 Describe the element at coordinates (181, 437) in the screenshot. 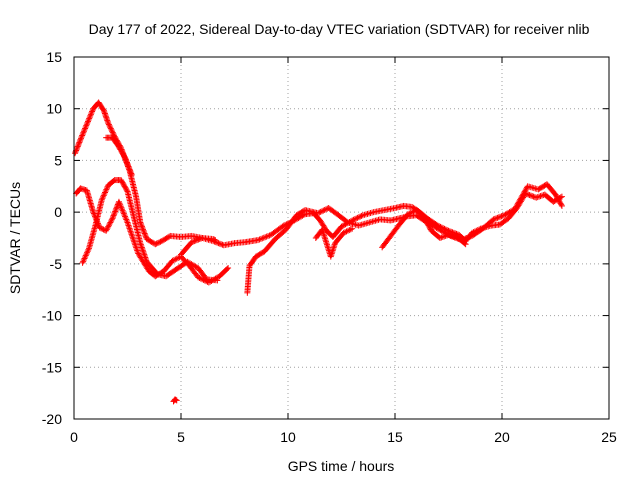

I see `x-tick-label: 5` at that location.